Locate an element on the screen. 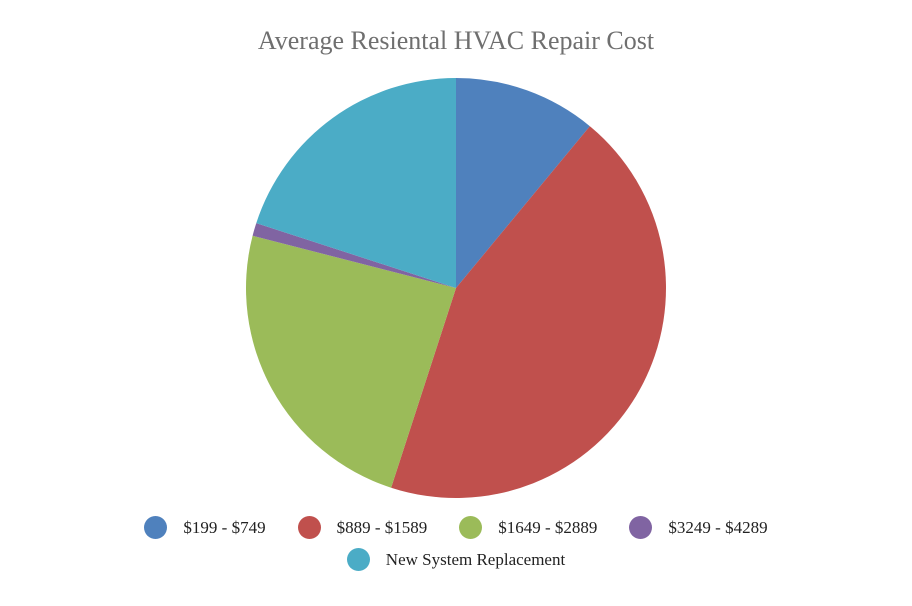 This screenshot has width=912, height=606. legend-label-2: $889 - $1589 is located at coordinates (382, 527).